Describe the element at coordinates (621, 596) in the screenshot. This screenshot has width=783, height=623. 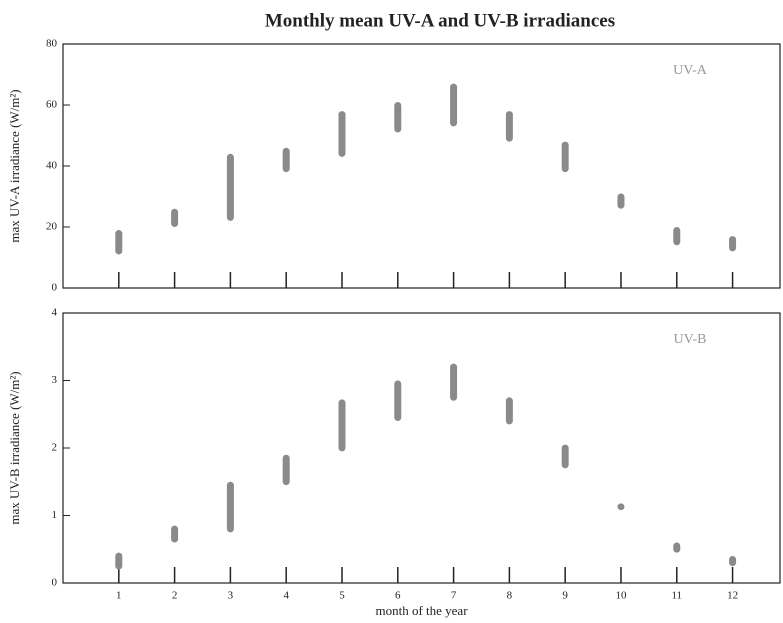
I see `x-tick-label: 10` at that location.